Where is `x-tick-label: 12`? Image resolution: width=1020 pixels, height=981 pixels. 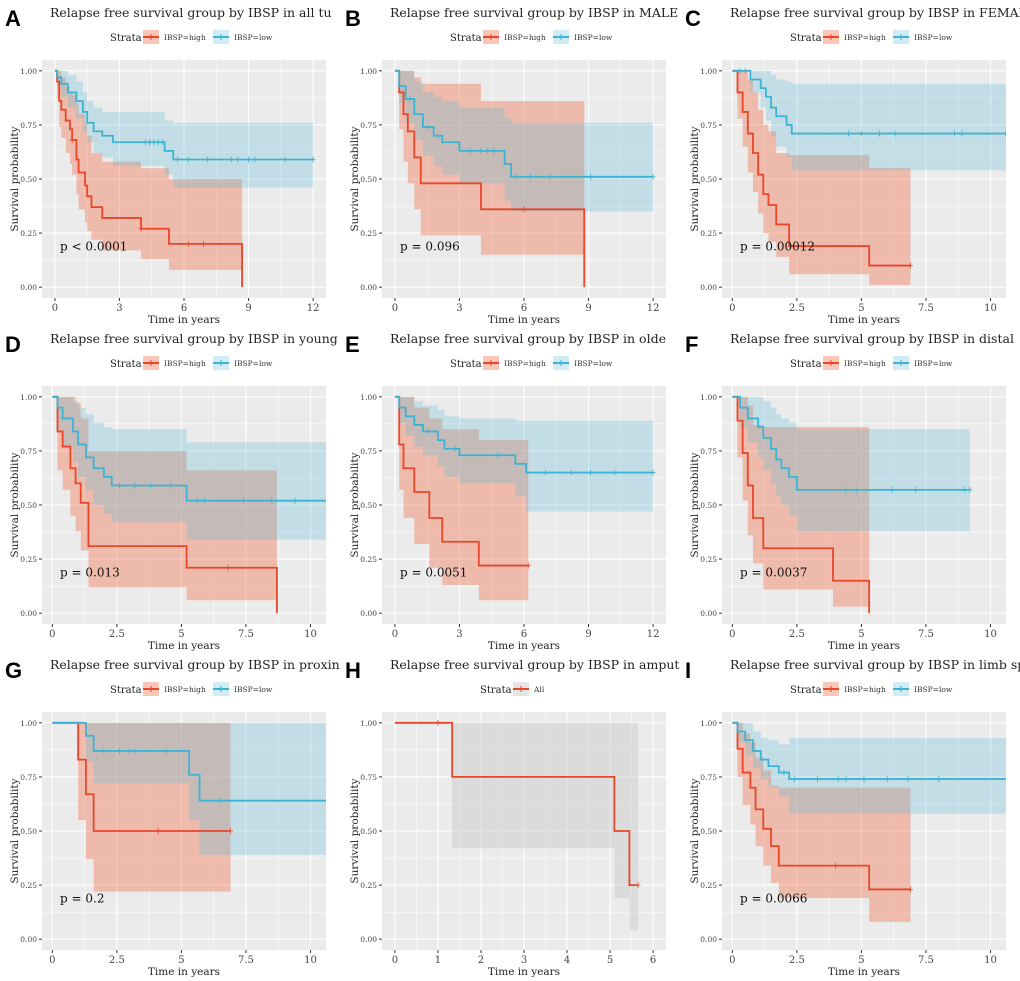
x-tick-label: 12 is located at coordinates (653, 308).